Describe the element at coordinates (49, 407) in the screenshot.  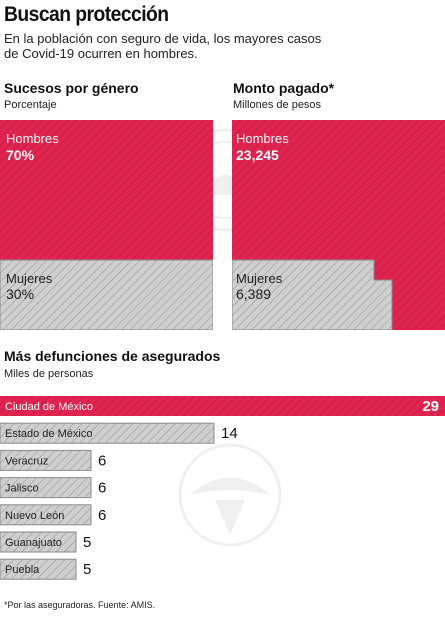
I see `bar-label-0: Ciudad de México` at that location.